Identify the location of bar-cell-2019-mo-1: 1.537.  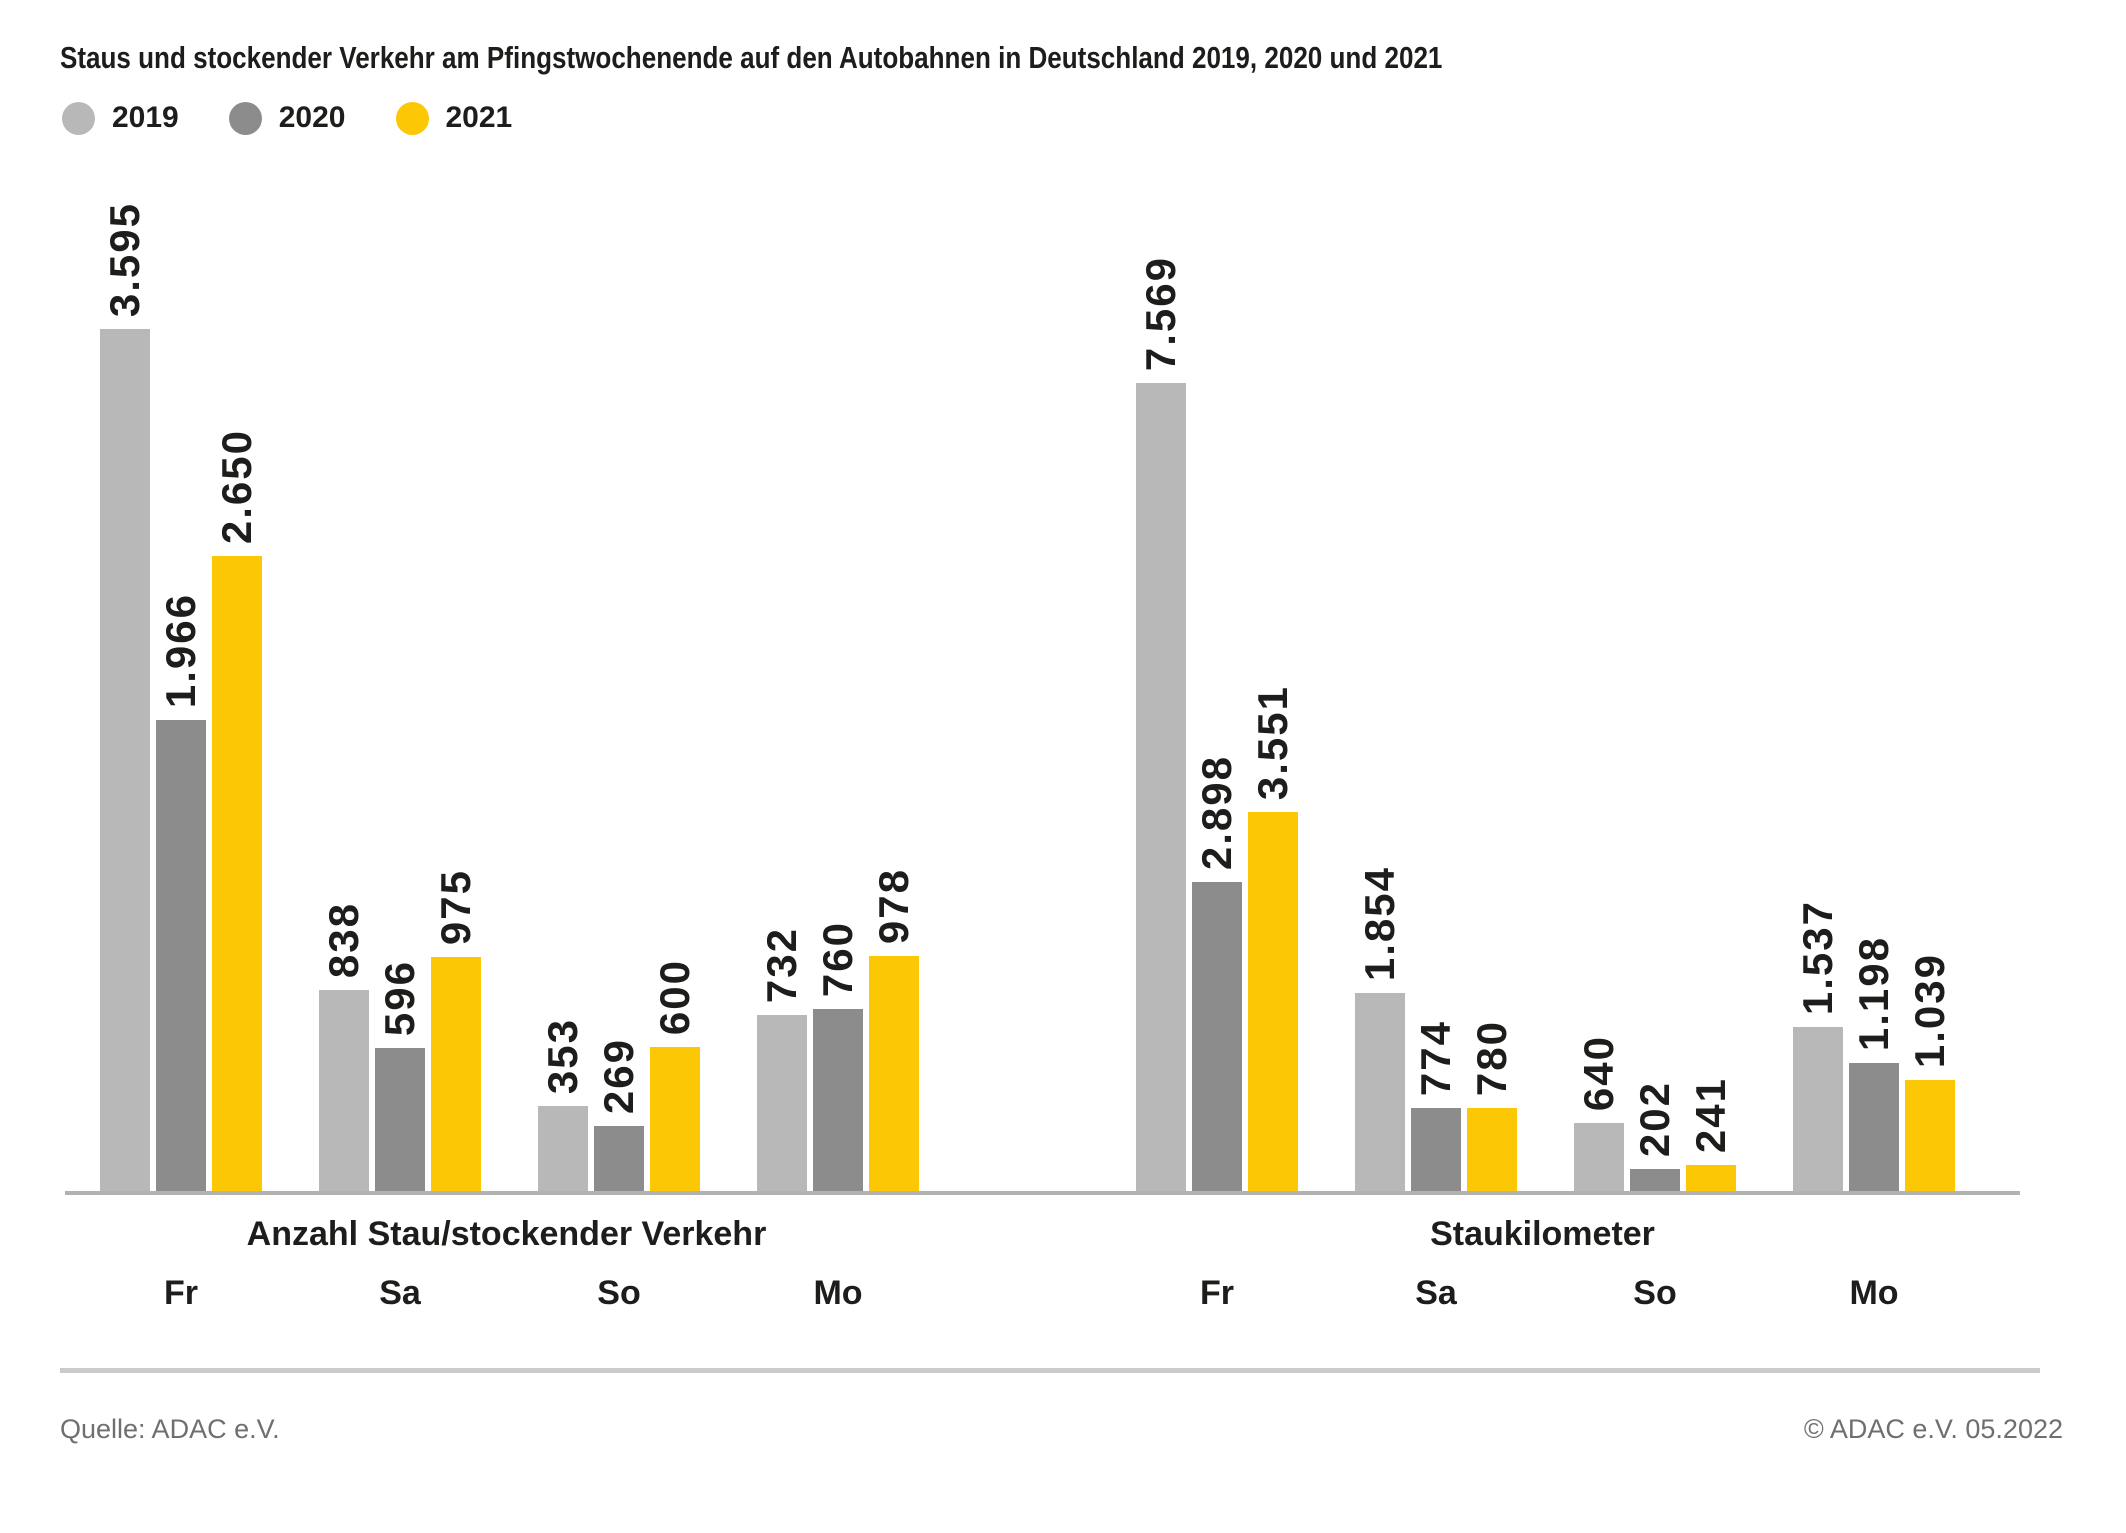
(1818, 1045).